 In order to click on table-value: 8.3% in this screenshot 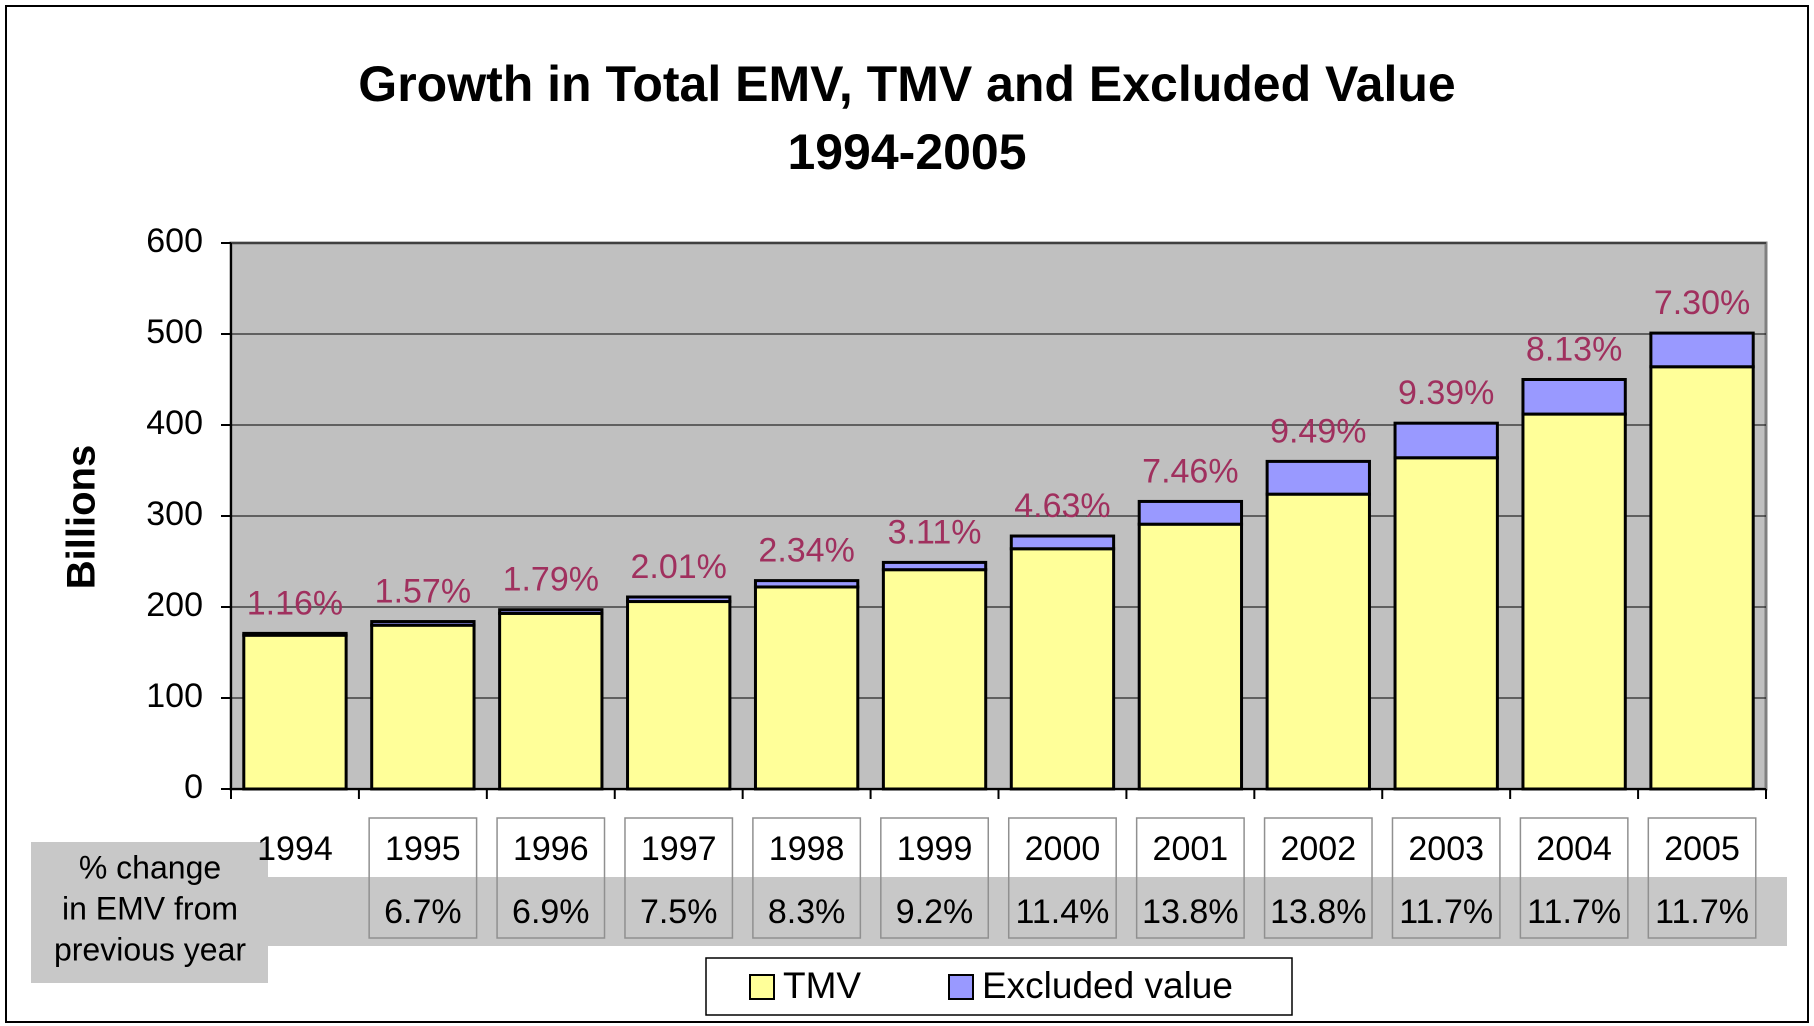, I will do `click(807, 912)`.